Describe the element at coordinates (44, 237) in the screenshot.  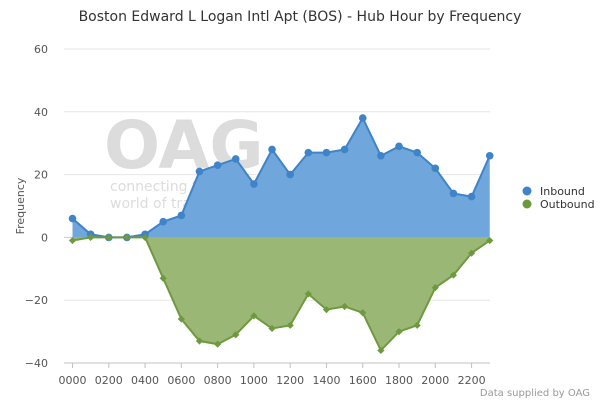
I see `y-tick-label-0: 0` at that location.